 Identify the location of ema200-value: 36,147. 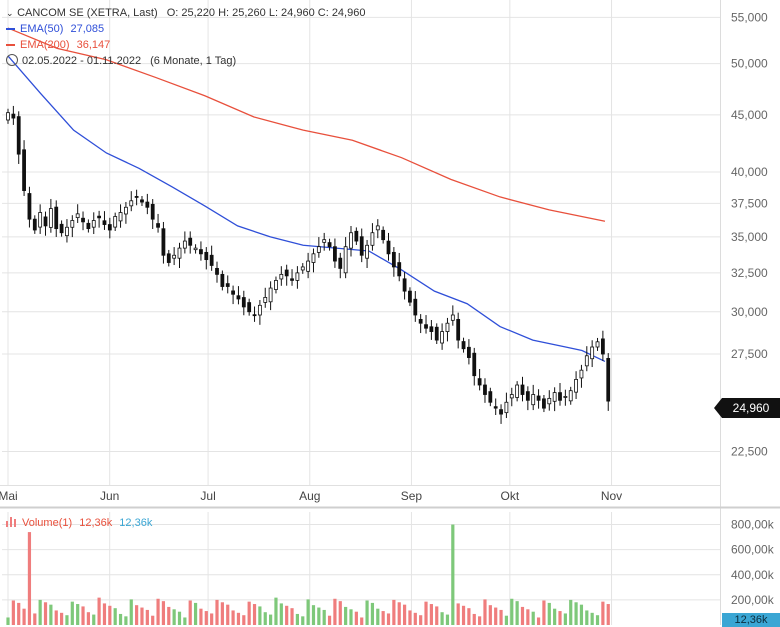
(93, 45).